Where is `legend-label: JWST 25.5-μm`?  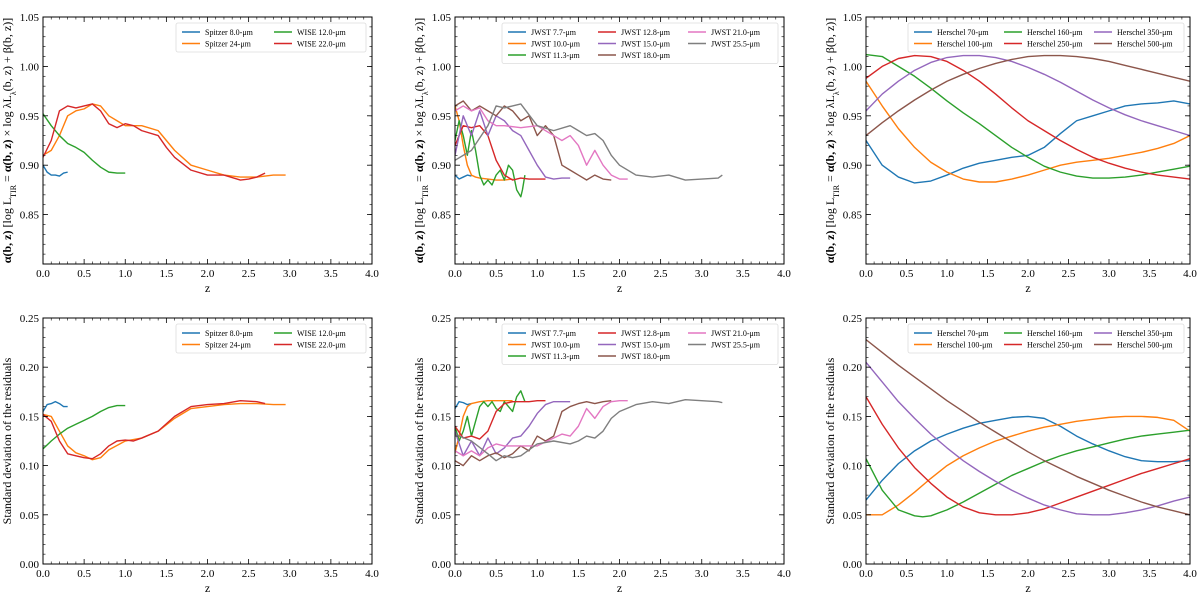
legend-label: JWST 25.5-μm is located at coordinates (736, 345).